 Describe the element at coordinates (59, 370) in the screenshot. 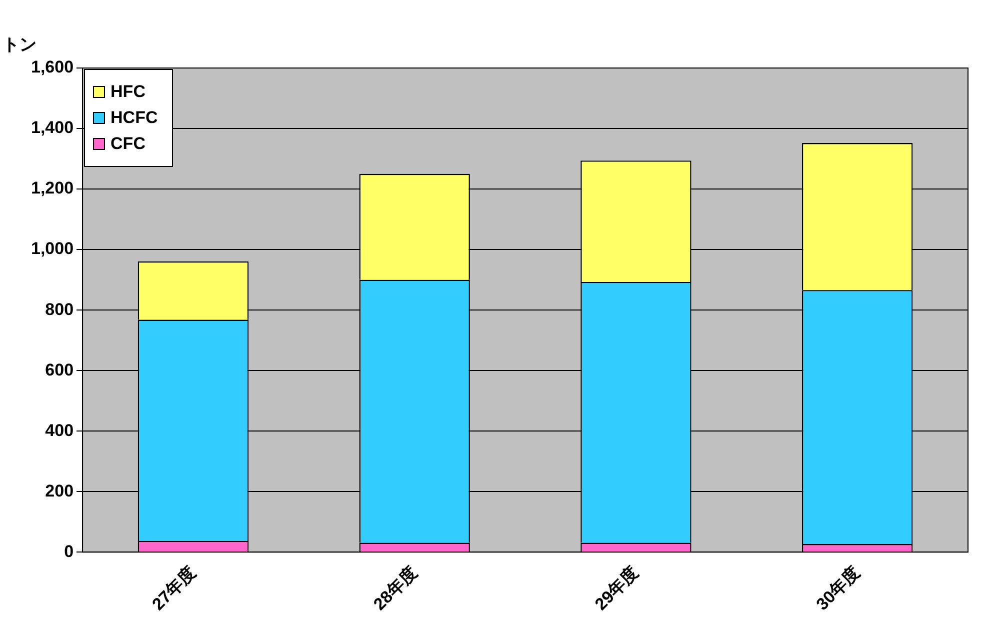

I see `y-tick-label: 600` at that location.